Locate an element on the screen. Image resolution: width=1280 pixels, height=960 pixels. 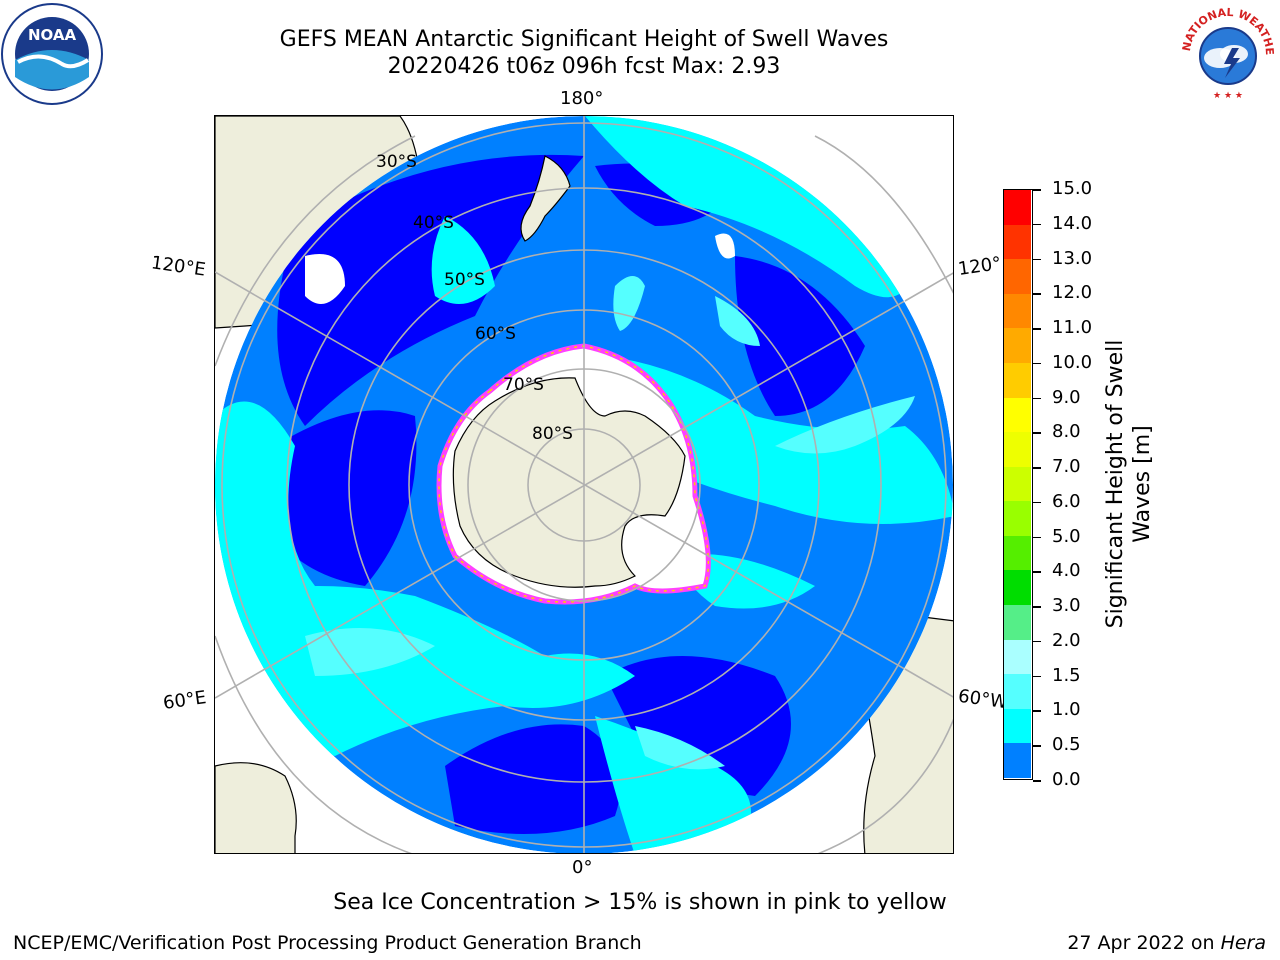
colorbar-tick-label: 10.0 is located at coordinates (1072, 362).